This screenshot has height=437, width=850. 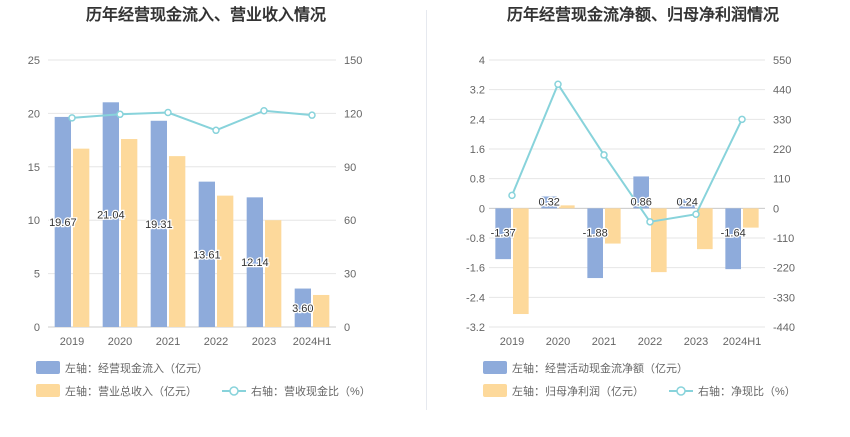 I want to click on chart-title: 历年经营现金流入、营业收入情况, so click(x=206, y=14).